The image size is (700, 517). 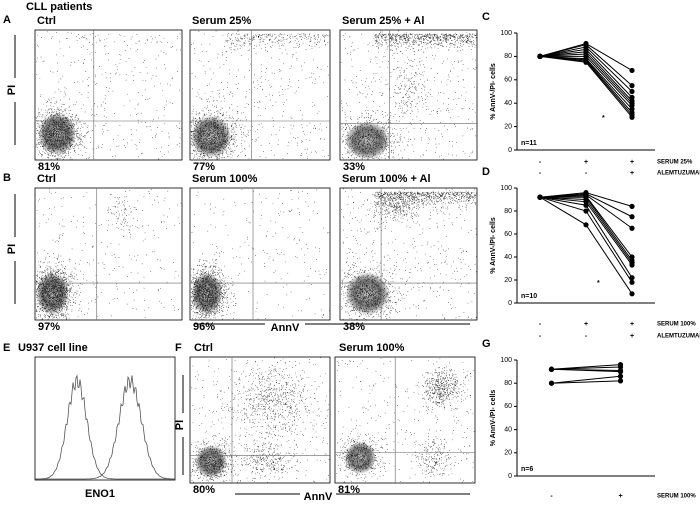 I want to click on dense-population, so click(x=211, y=461).